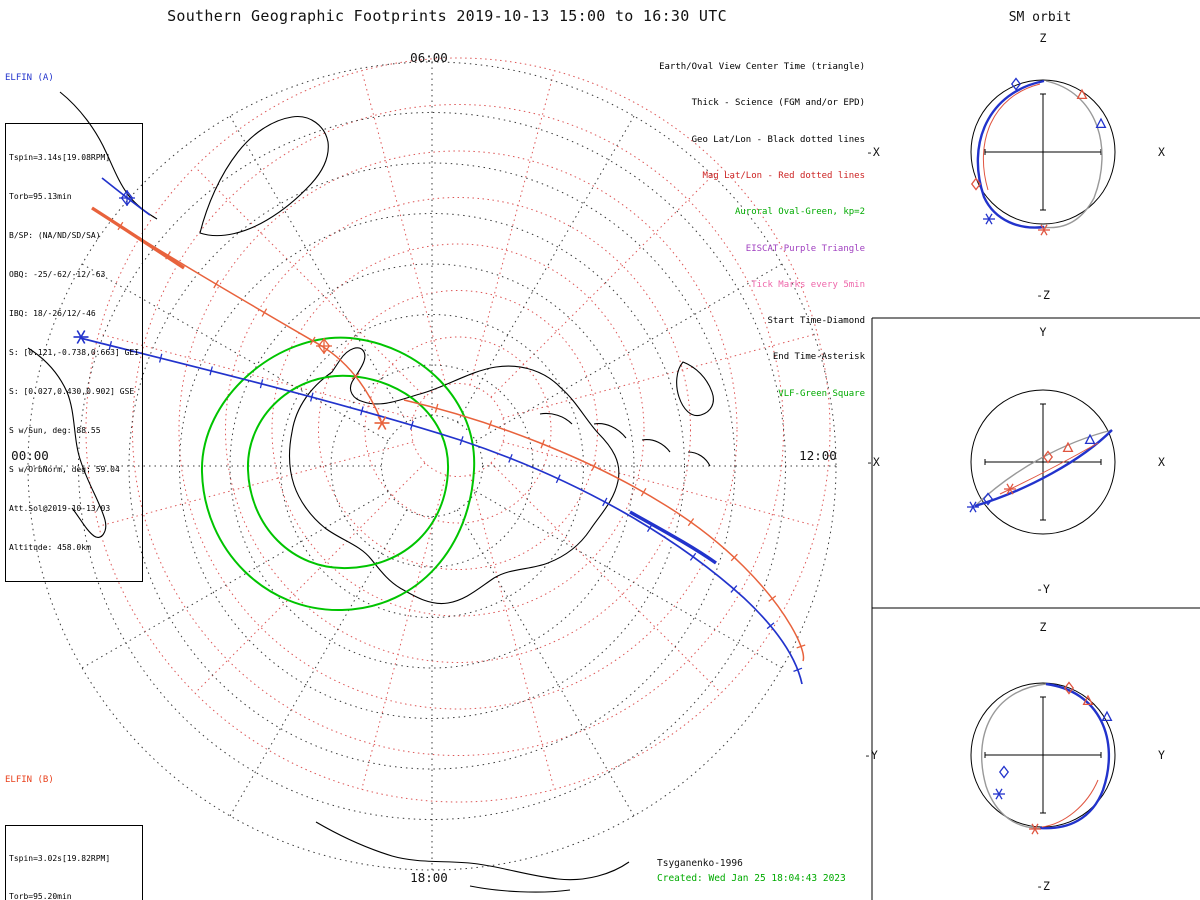 The width and height of the screenshot is (1200, 900). What do you see at coordinates (1035, 829) in the screenshot?
I see `elfin-b-end-asterisk-icon` at bounding box center [1035, 829].